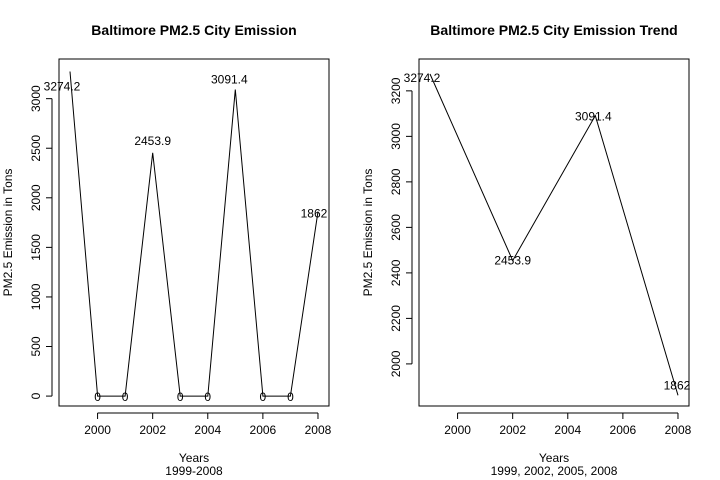  I want to click on chart-1-point-label-6: 3091.4, so click(229, 80).